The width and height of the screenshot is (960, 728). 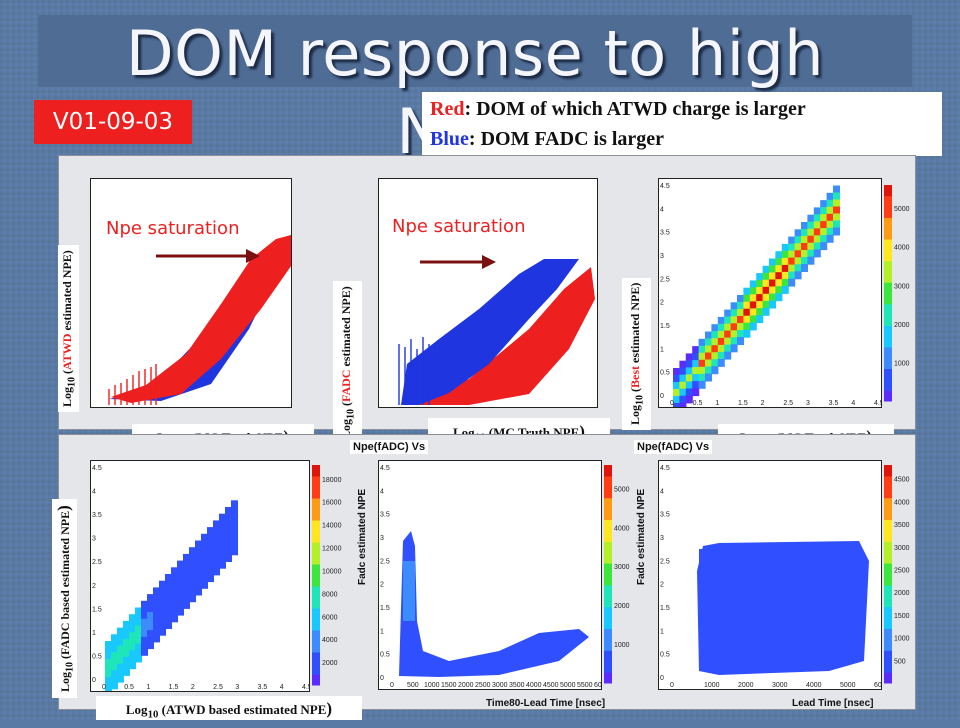 What do you see at coordinates (853, 403) in the screenshot?
I see `x-tick-label: 4` at bounding box center [853, 403].